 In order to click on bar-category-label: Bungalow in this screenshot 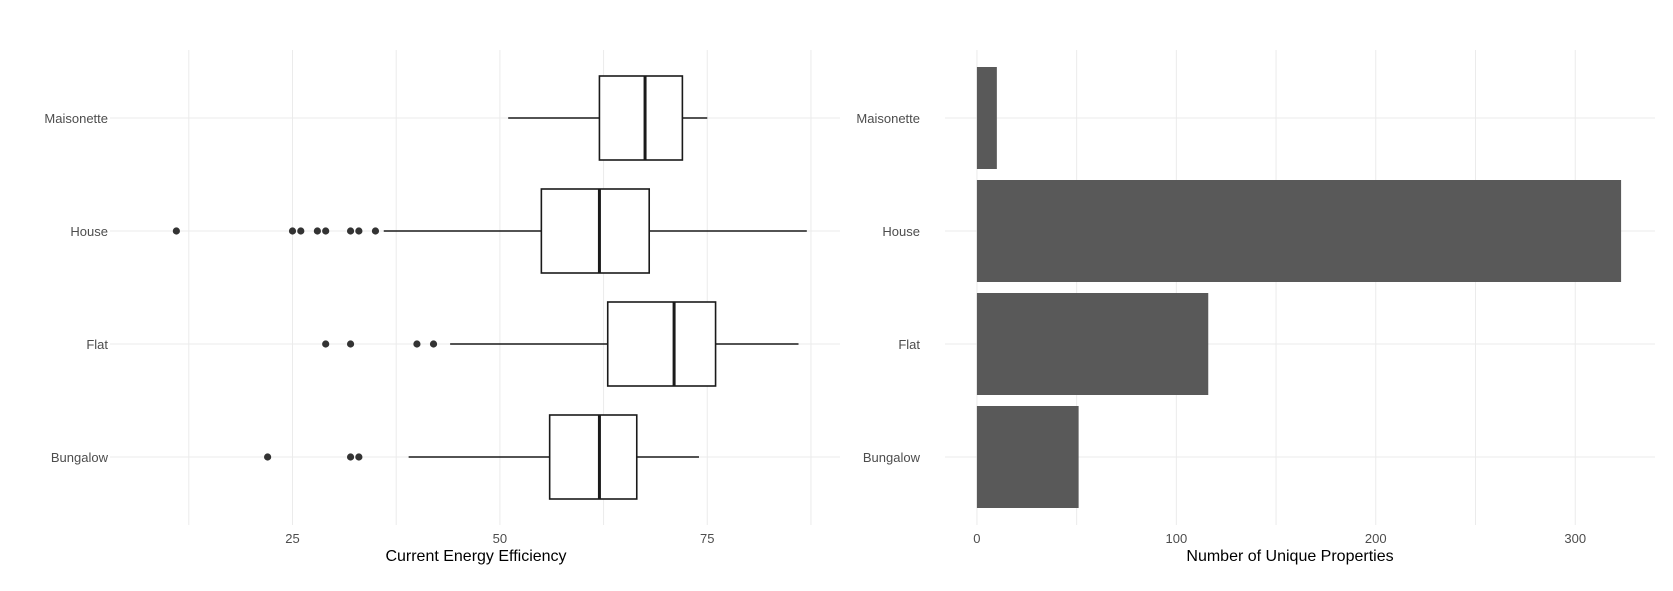, I will do `click(892, 457)`.